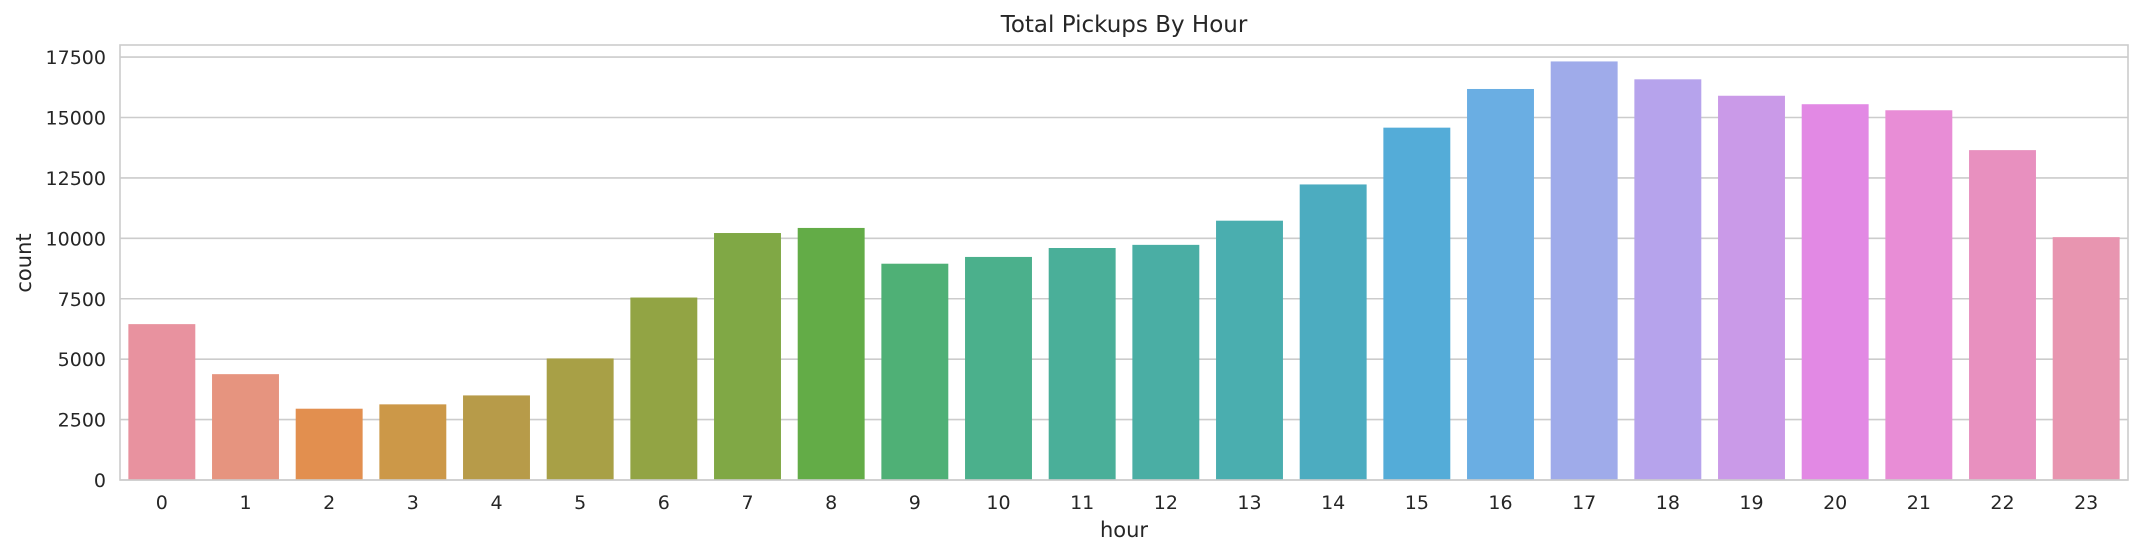  What do you see at coordinates (1919, 503) in the screenshot?
I see `x-tick-label: 21` at bounding box center [1919, 503].